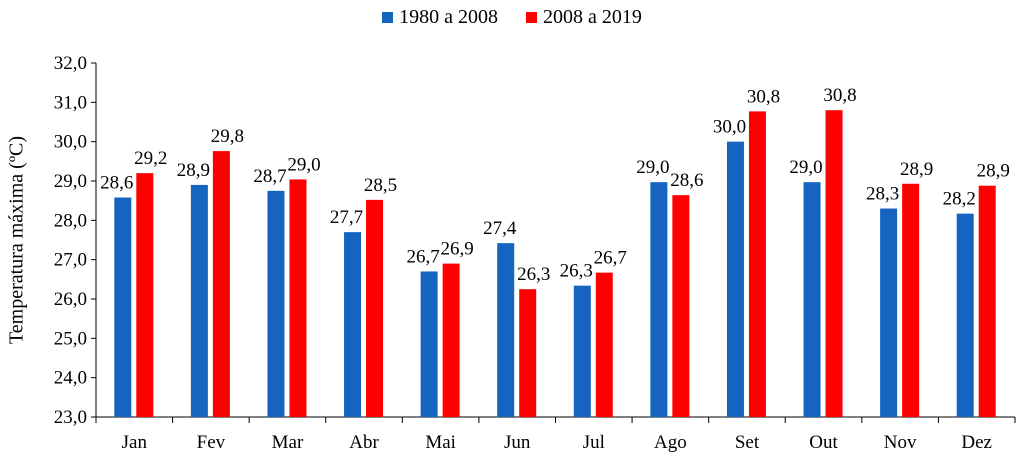 The width and height of the screenshot is (1024, 471). I want to click on data-label-series-2: 29,2, so click(150, 158).